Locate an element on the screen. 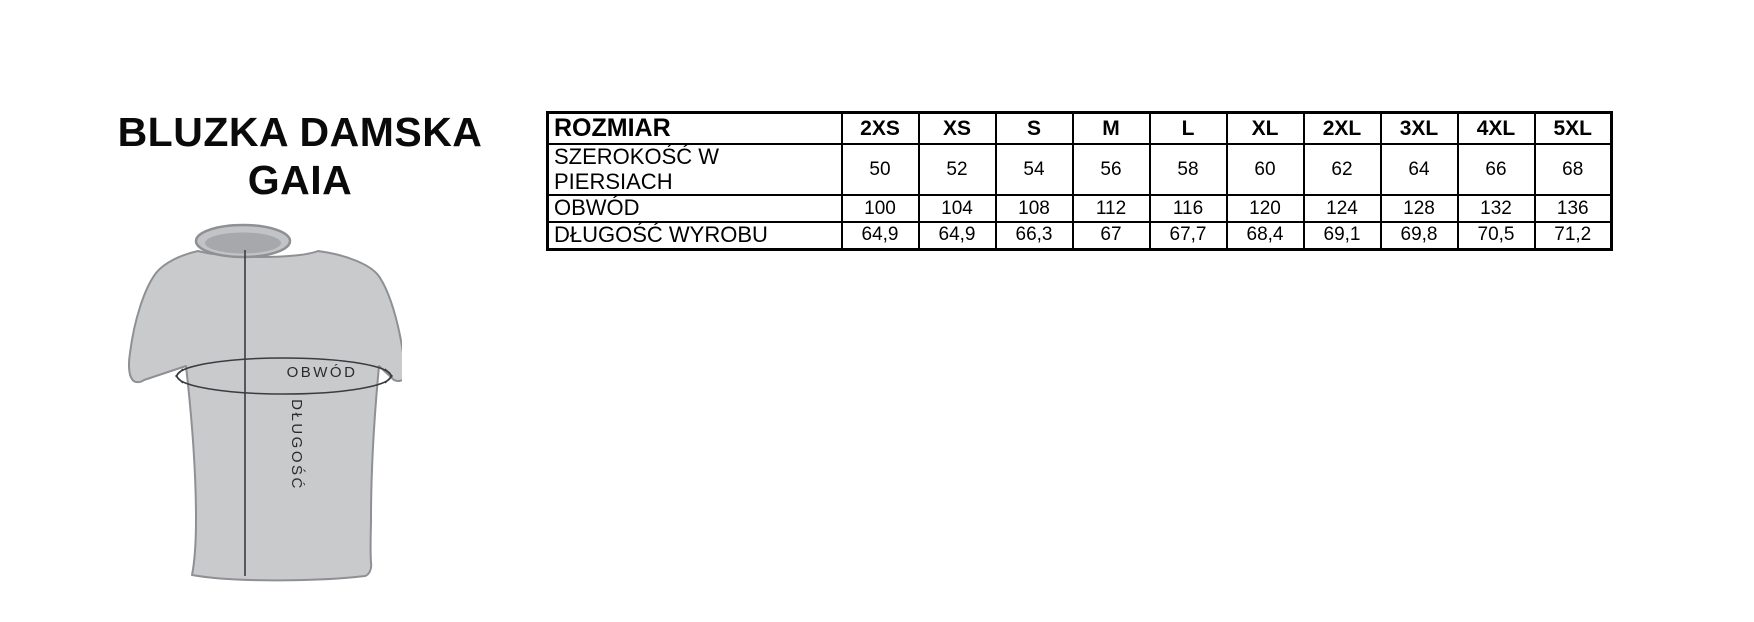 The width and height of the screenshot is (1754, 622). table-cell: 52 is located at coordinates (957, 169).